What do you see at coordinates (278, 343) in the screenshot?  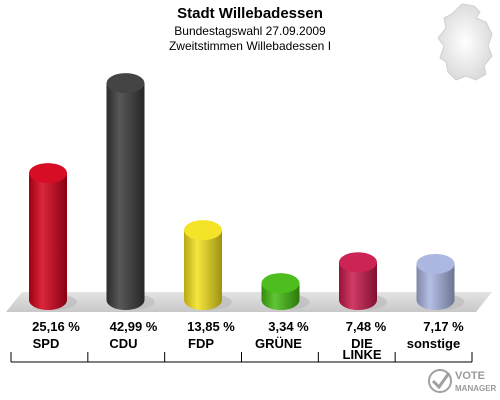 I see `category-label-gr-ne: GRÜNE` at bounding box center [278, 343].